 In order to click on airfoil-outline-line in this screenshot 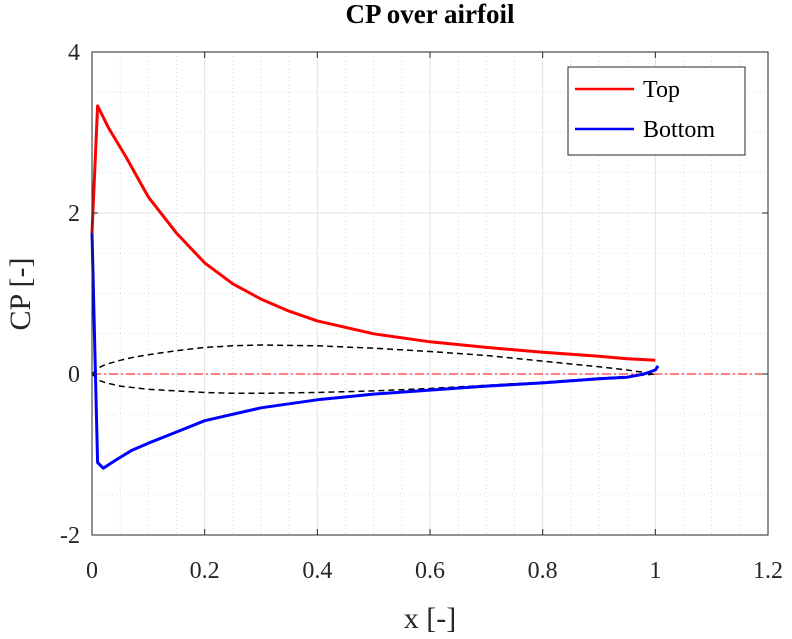, I will do `click(373, 359)`.